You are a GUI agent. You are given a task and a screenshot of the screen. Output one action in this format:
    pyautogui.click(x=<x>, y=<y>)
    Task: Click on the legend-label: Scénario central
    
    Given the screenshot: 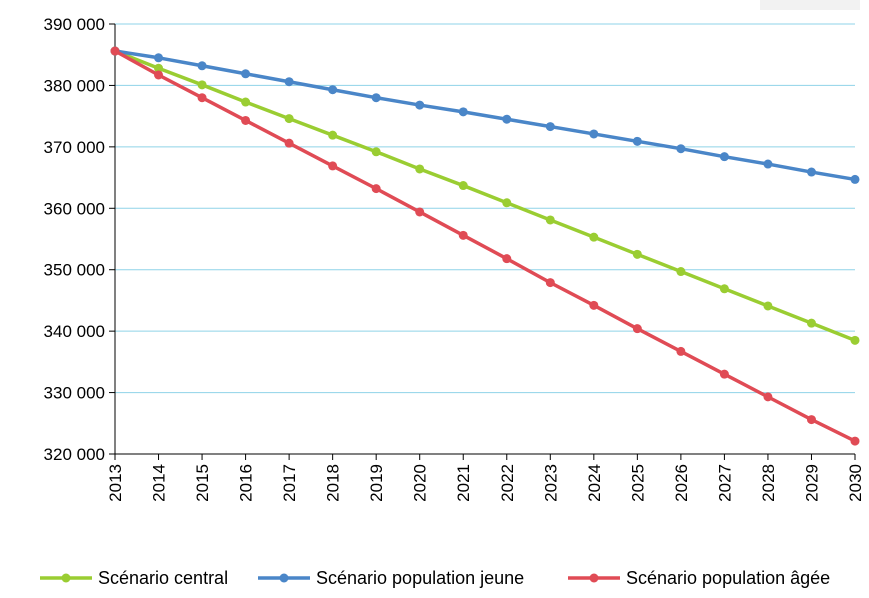 What is the action you would take?
    pyautogui.click(x=163, y=578)
    